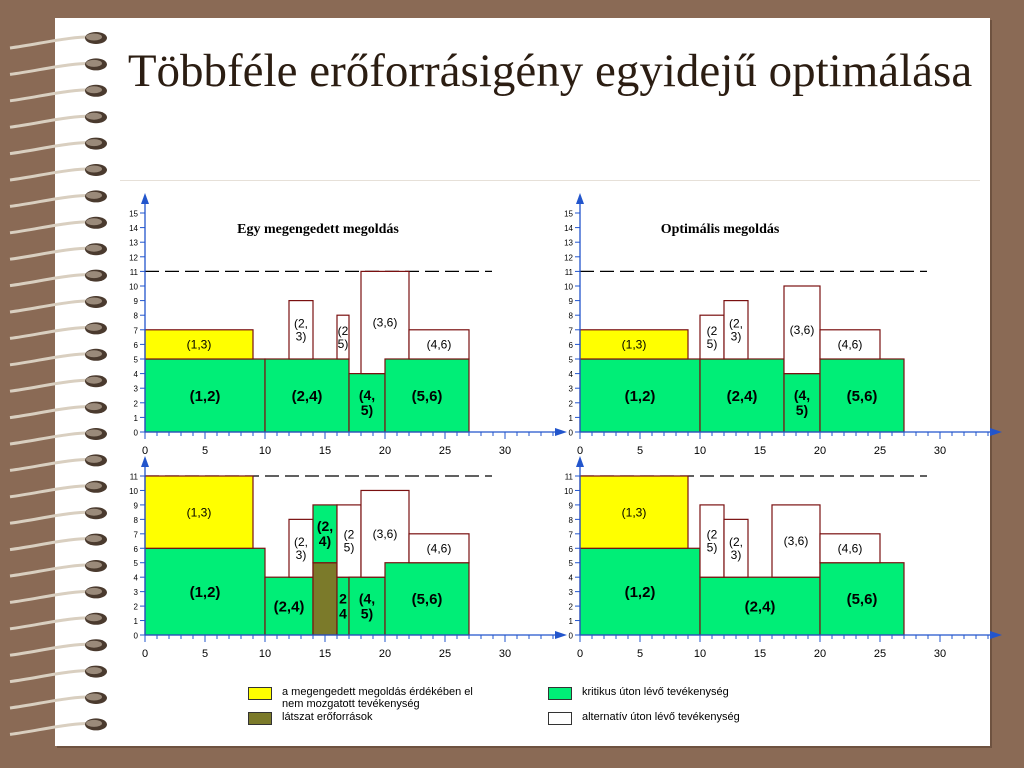 The height and width of the screenshot is (768, 1024). I want to click on x-tick-label: 15, so click(325, 654).